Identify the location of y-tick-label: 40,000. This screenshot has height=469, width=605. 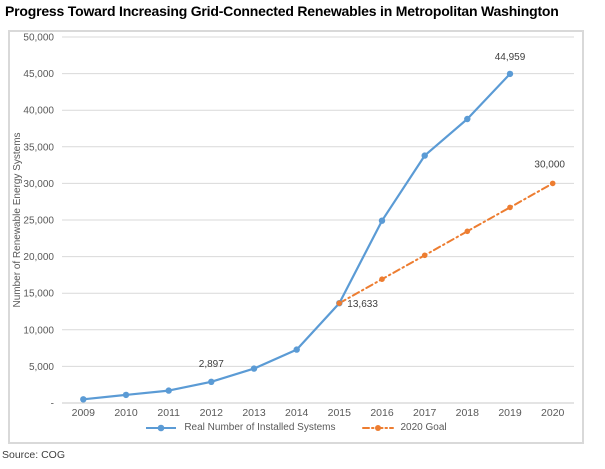
(38, 111).